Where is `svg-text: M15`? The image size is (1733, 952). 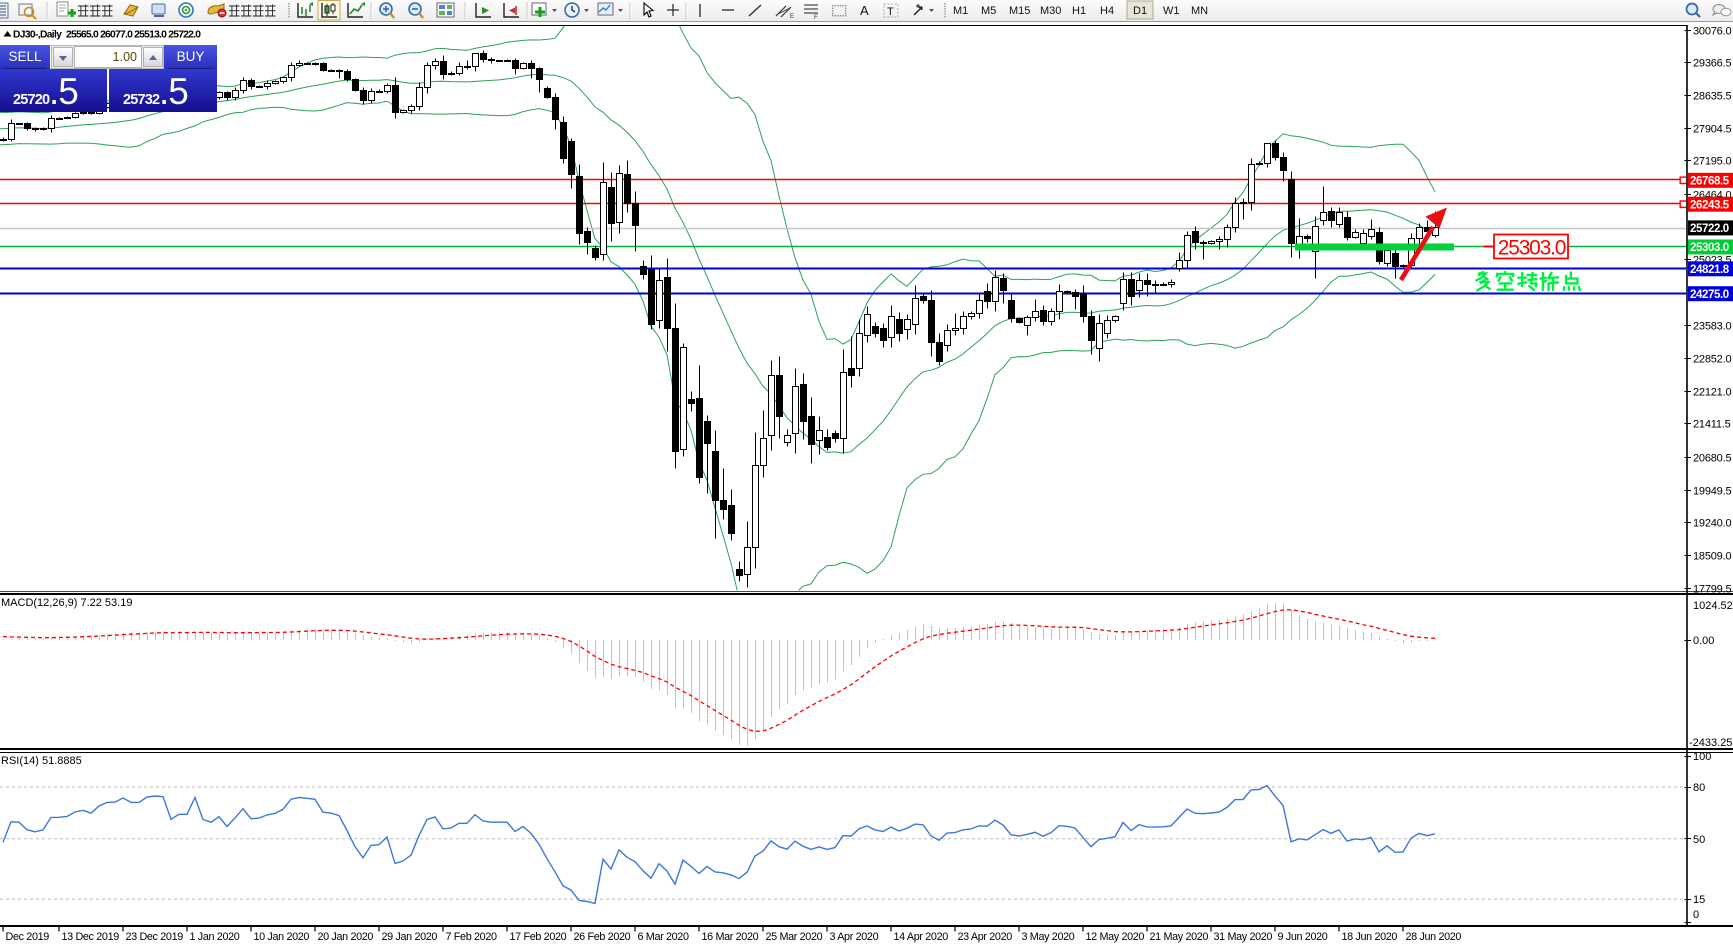
svg-text: M15 is located at coordinates (1019, 11).